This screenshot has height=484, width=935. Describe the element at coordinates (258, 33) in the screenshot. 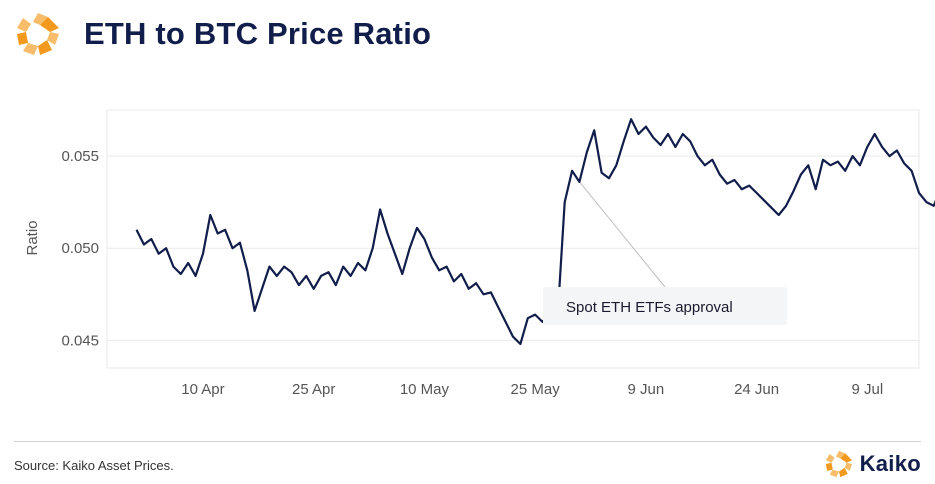

I see `page-title: ETH to BTC Price Ratio` at that location.